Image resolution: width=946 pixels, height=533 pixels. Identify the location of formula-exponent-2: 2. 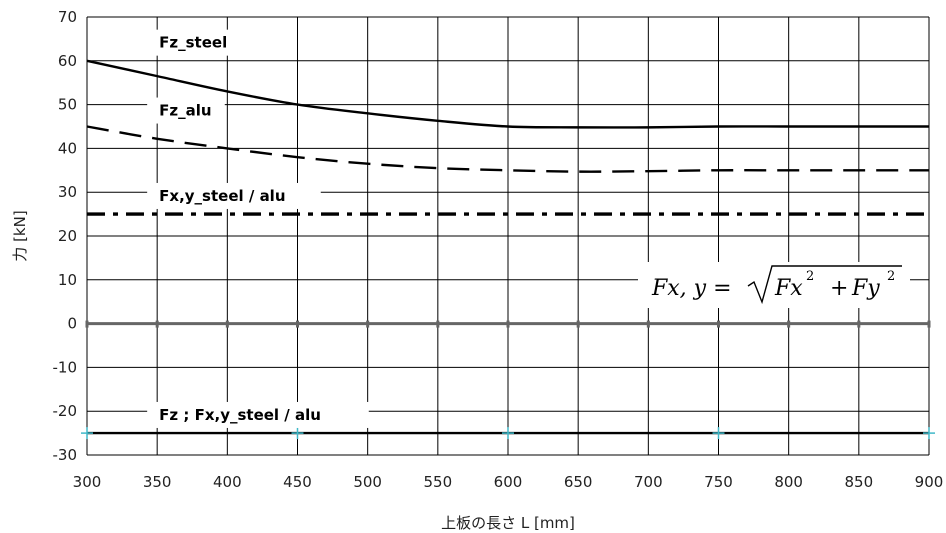
(891, 276).